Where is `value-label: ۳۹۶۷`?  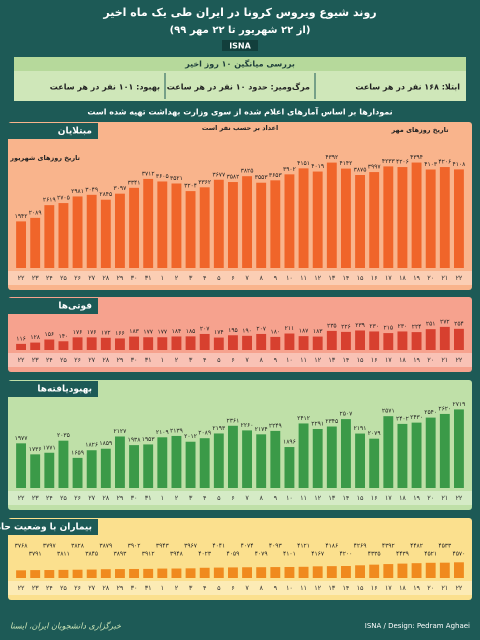
value-label: ۳۹۶۷ is located at coordinates (191, 546).